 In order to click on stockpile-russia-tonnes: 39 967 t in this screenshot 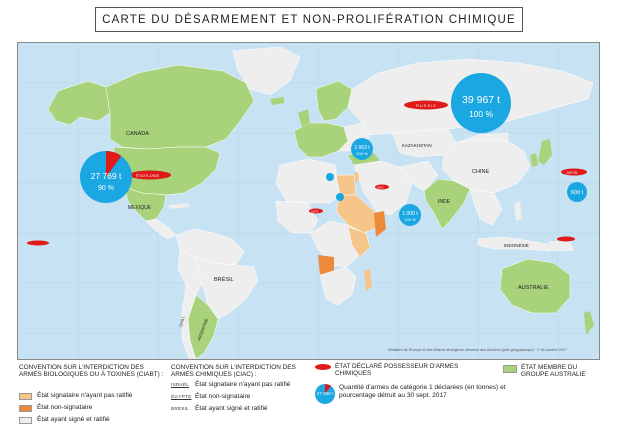, I will do `click(481, 100)`.